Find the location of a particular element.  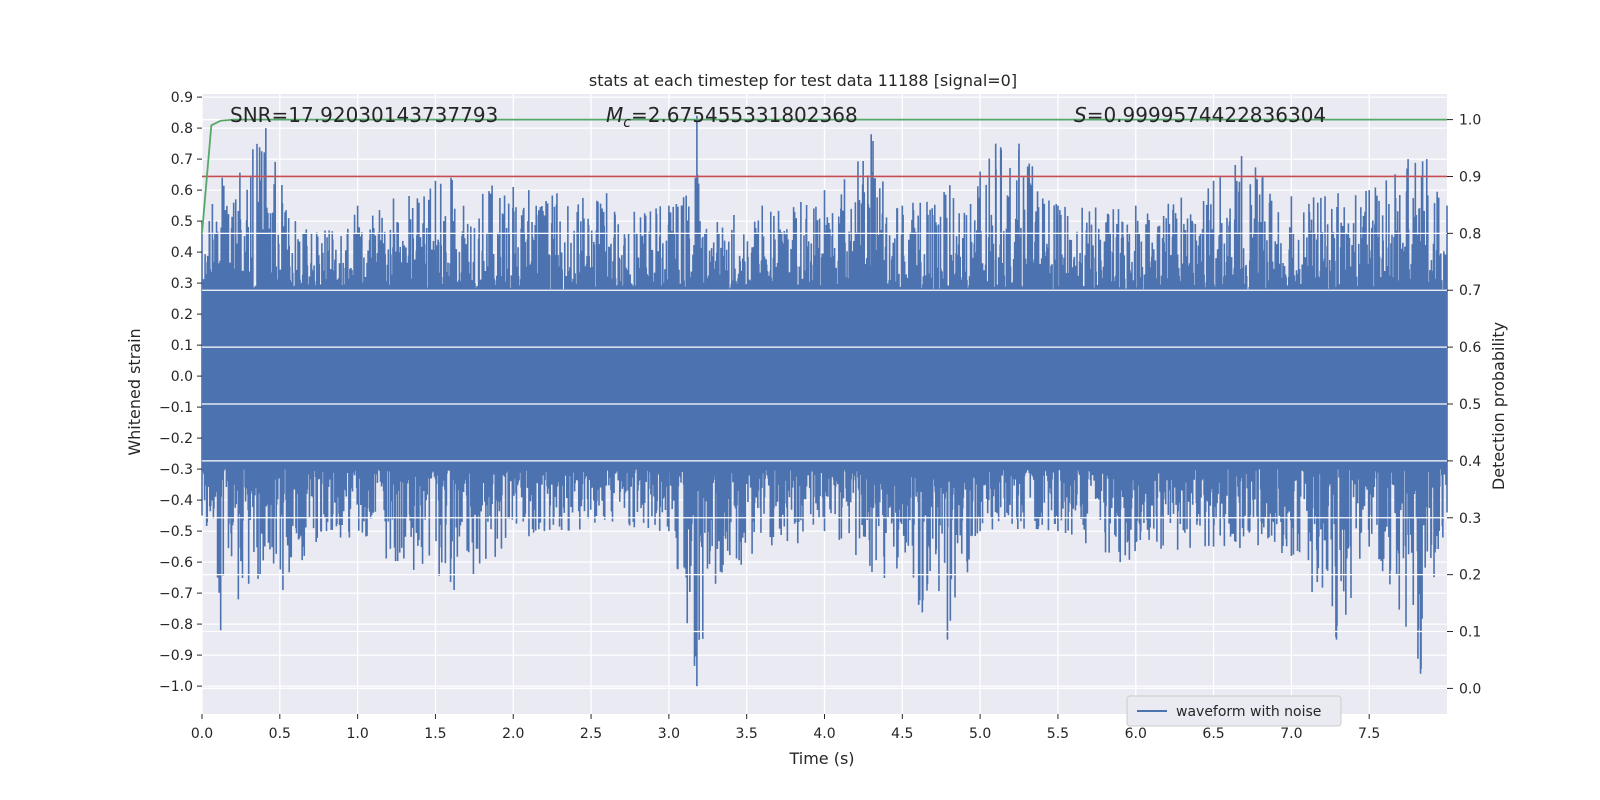

mc-symbol: M is located at coordinates (614, 115).